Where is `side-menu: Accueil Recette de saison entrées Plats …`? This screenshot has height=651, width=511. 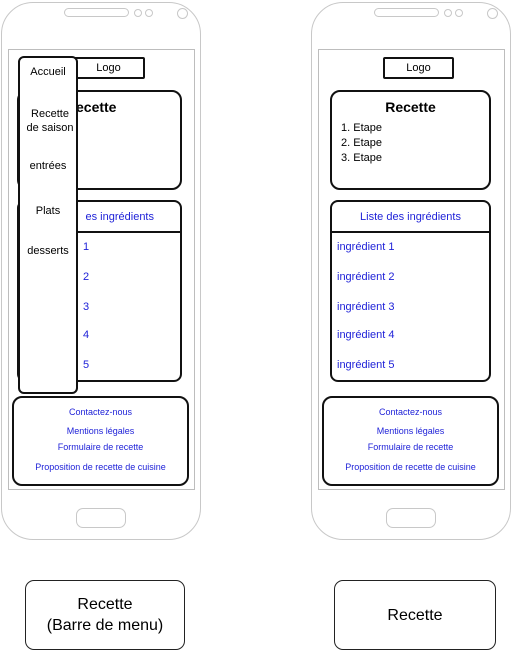
side-menu: Accueil Recette de saison entrées Plats … is located at coordinates (48, 225).